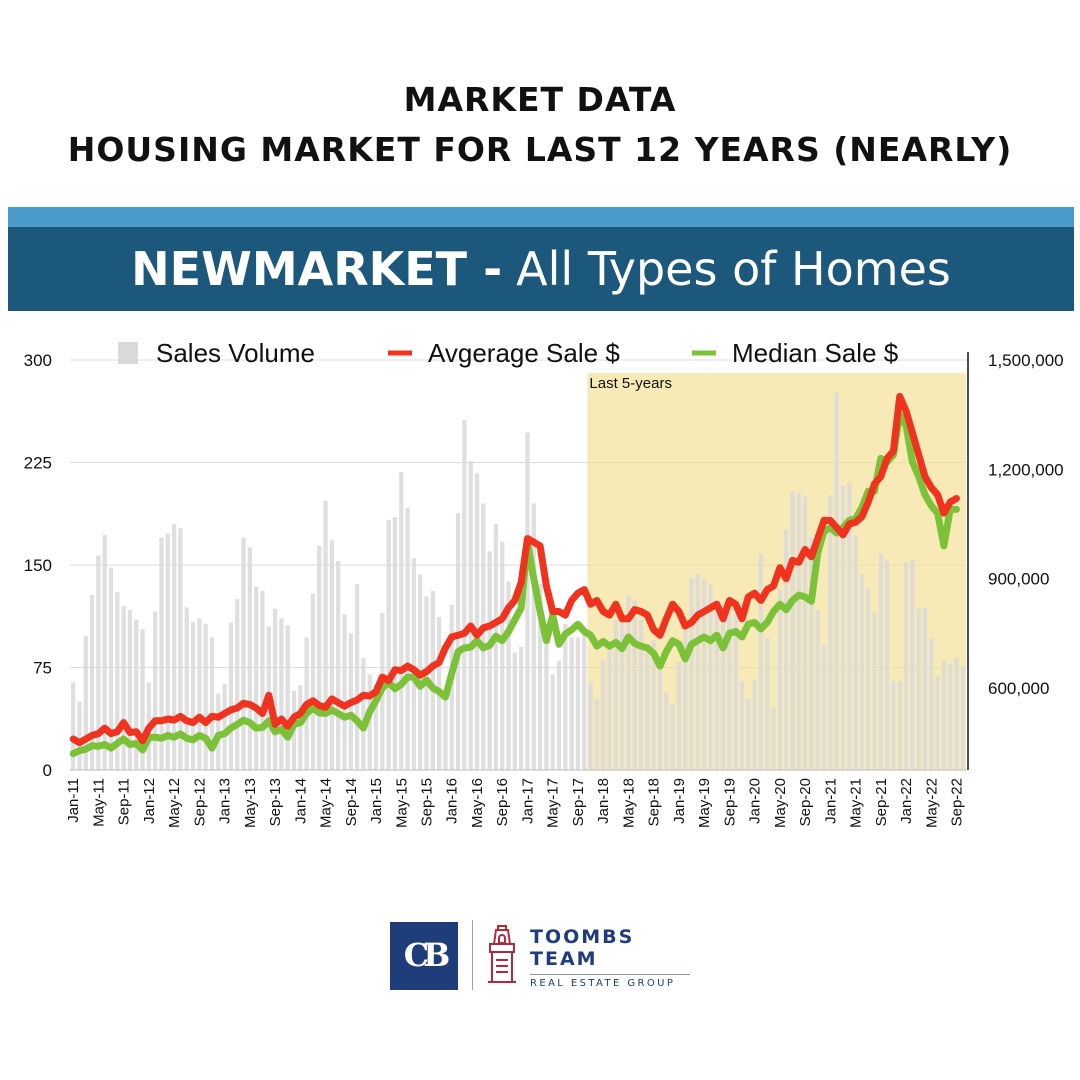 The width and height of the screenshot is (1080, 1080). What do you see at coordinates (427, 955) in the screenshot?
I see `cb-mark: CB` at bounding box center [427, 955].